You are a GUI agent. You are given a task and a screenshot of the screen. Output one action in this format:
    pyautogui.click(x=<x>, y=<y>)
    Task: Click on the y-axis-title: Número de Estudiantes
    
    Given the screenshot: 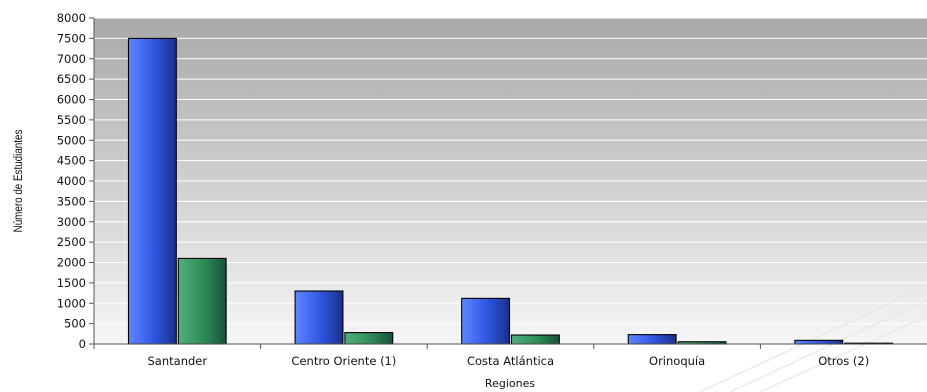 What is the action you would take?
    pyautogui.click(x=18, y=180)
    